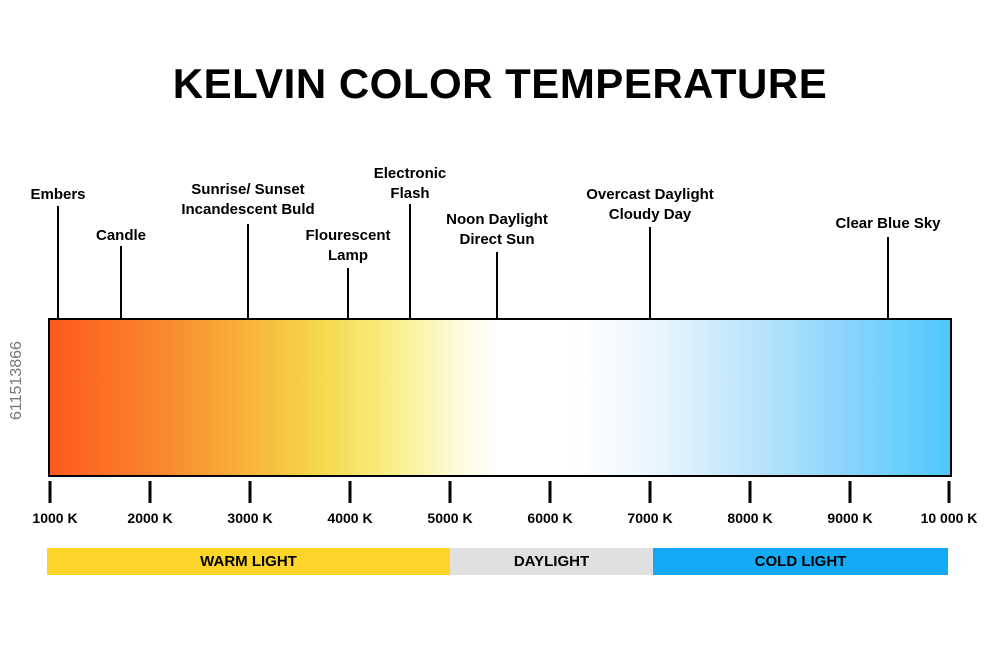 This screenshot has width=1000, height=667. What do you see at coordinates (410, 261) in the screenshot?
I see `pointer-electronic-flash` at bounding box center [410, 261].